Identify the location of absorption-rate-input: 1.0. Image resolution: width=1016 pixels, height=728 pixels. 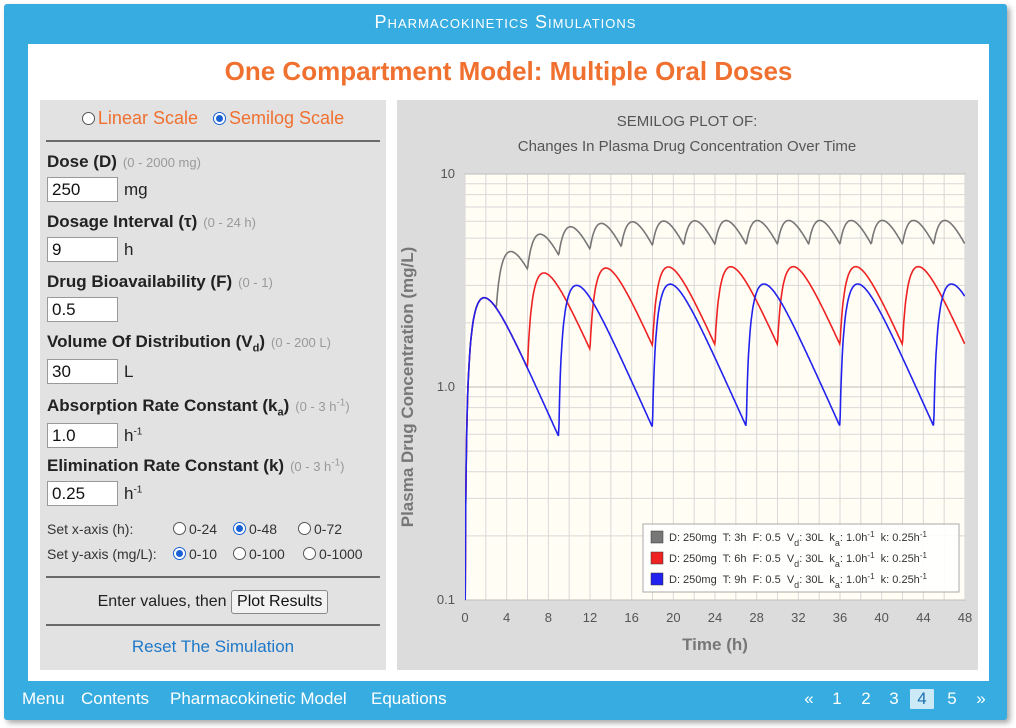
(82, 436).